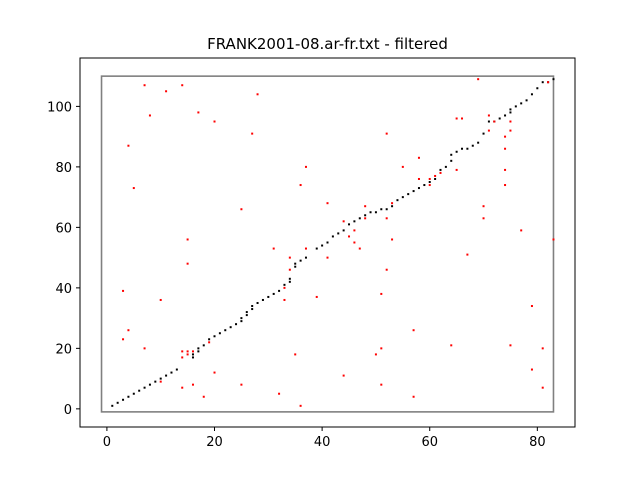 This screenshot has width=640, height=480. I want to click on chart-title: FRANK2001-08.ar-fr.txt - filtered, so click(327, 44).